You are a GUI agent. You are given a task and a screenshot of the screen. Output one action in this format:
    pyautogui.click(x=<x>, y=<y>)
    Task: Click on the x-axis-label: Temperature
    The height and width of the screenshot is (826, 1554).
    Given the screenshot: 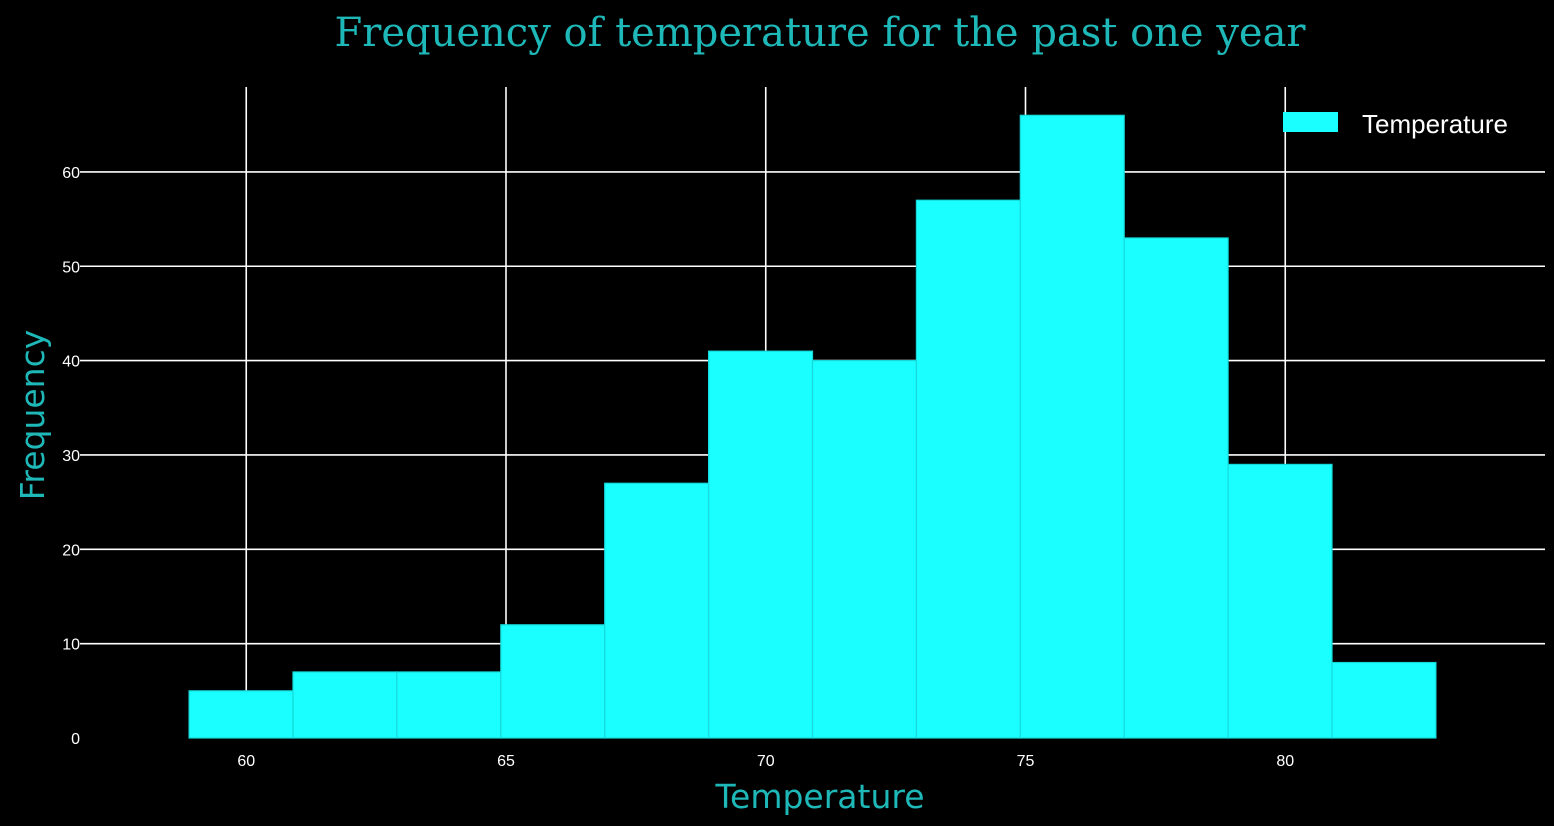 What is the action you would take?
    pyautogui.click(x=819, y=796)
    